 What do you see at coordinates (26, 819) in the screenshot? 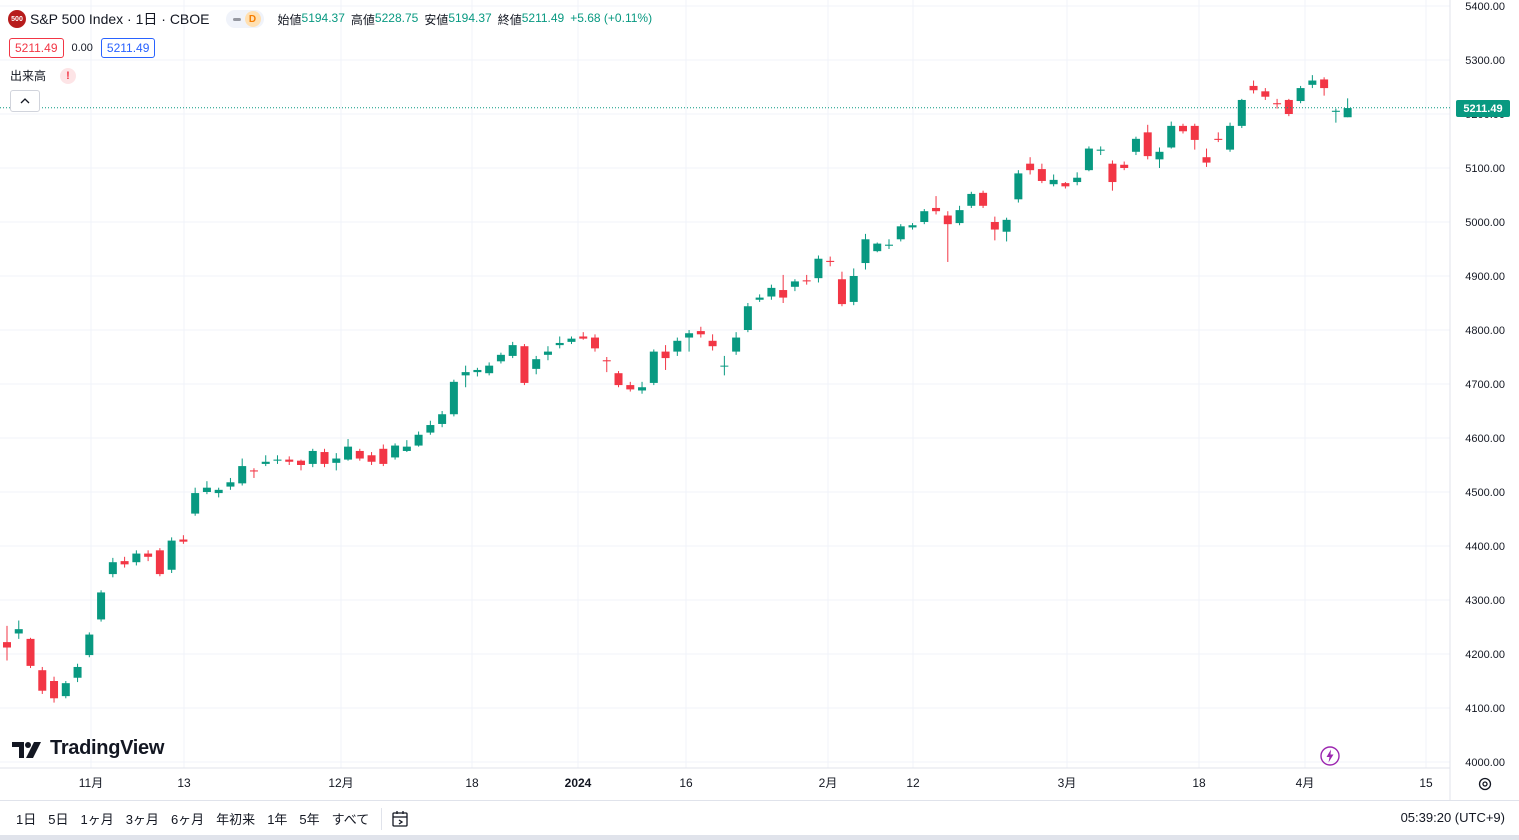
I see `range-1d-button: 1日` at bounding box center [26, 819].